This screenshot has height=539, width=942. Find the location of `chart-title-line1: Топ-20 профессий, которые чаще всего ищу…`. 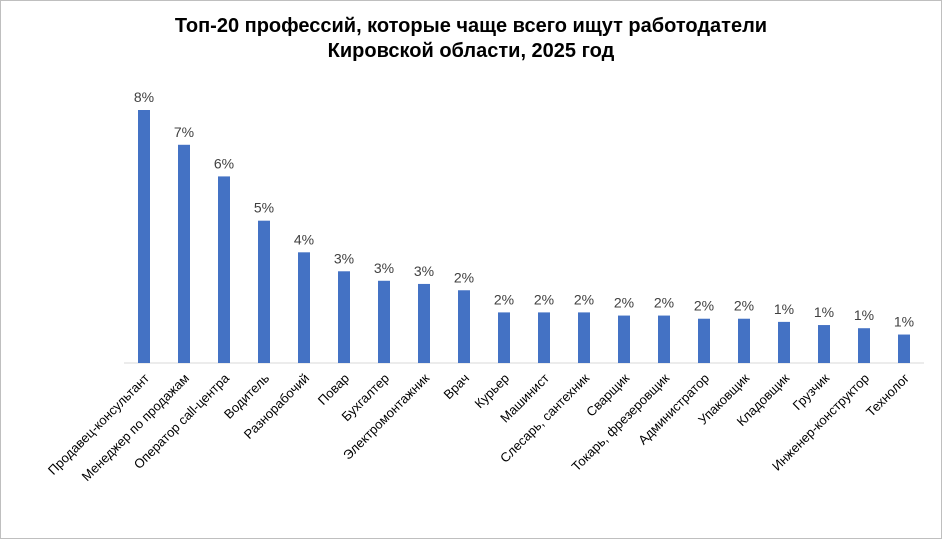

chart-title-line1: Топ-20 профессий, которые чаще всего ищу… is located at coordinates (471, 26).